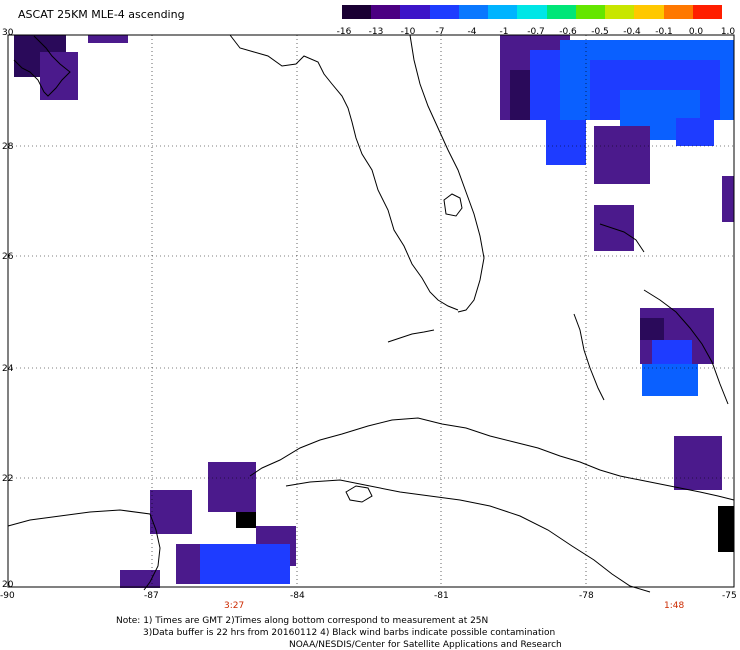 The image size is (740, 650). I want to click on isla-de-la-juventud, so click(359, 494).